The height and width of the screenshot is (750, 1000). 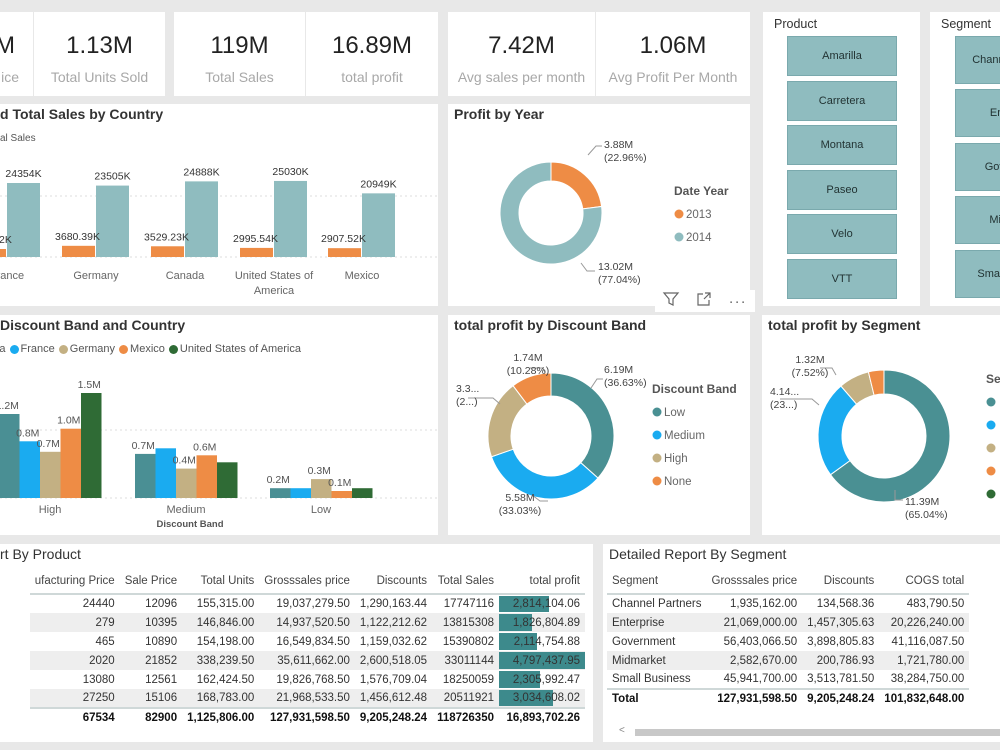 I want to click on column-header: Segment, so click(x=657, y=581).